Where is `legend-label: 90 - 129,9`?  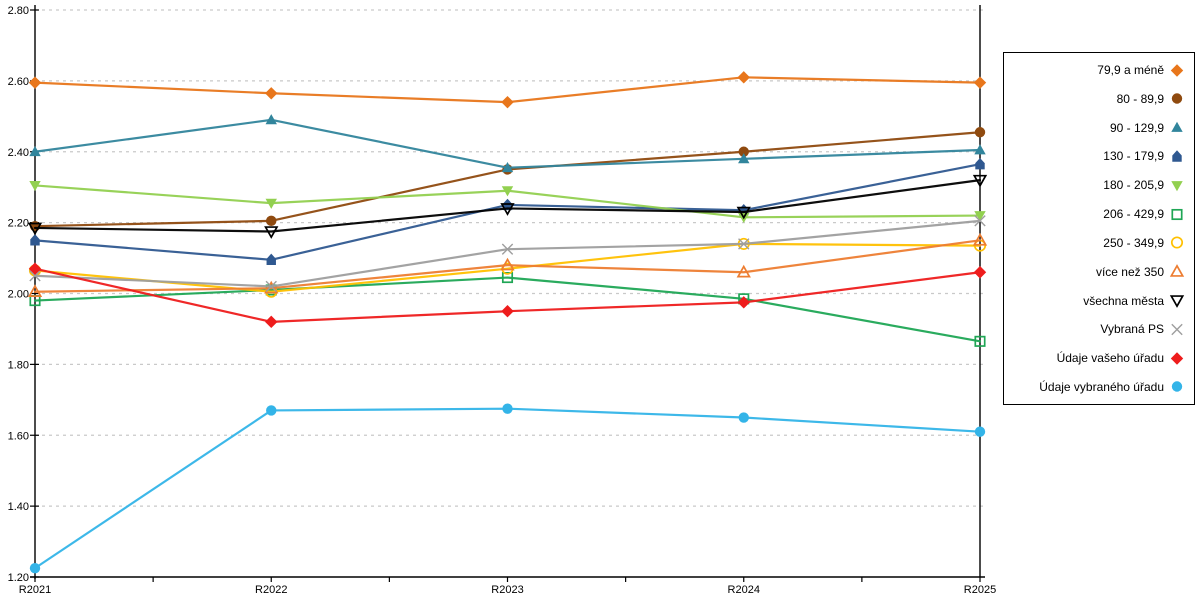 legend-label: 90 - 129,9 is located at coordinates (1136, 127).